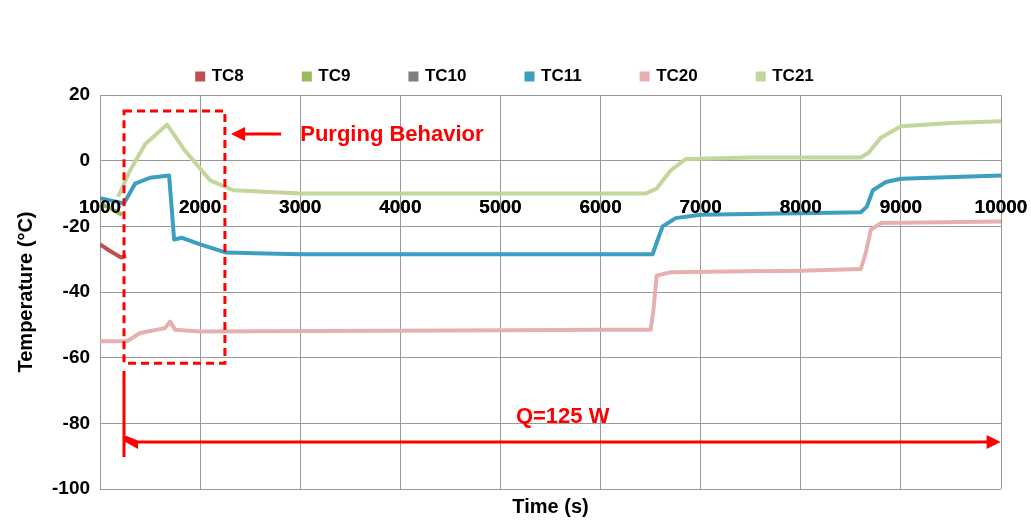  Describe the element at coordinates (561, 76) in the screenshot. I see `legend-label: TC11` at that location.